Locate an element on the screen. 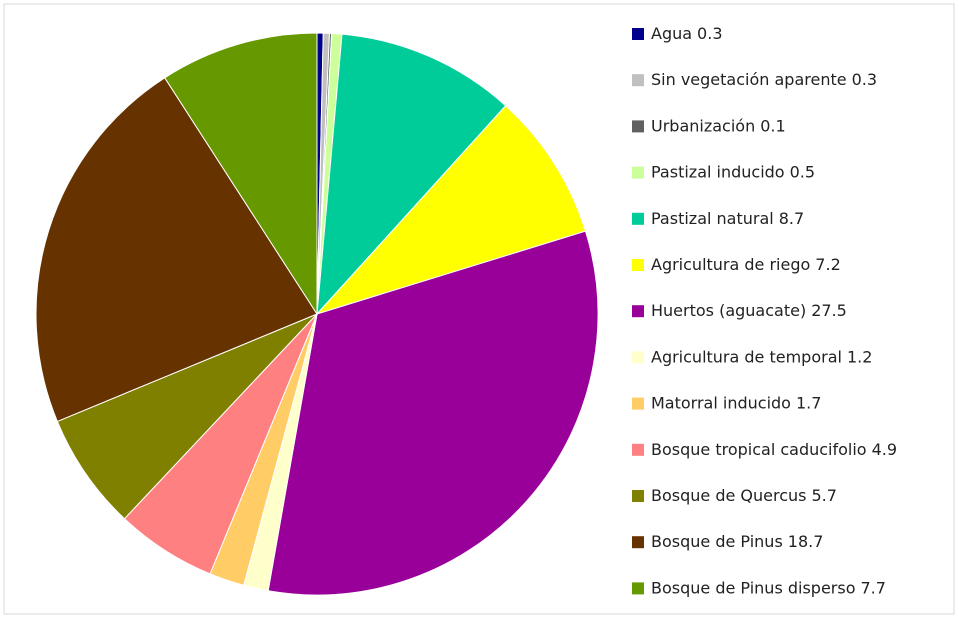  legend-value: 0.5 is located at coordinates (802, 171).